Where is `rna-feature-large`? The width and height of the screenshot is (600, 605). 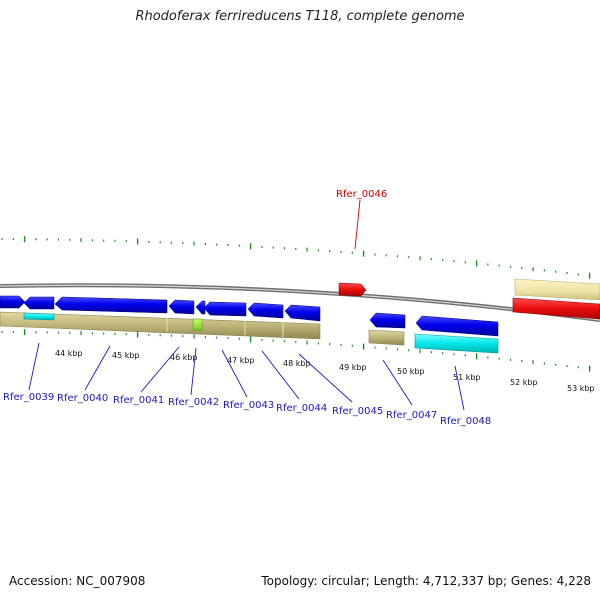
rna-feature-large is located at coordinates (456, 343).